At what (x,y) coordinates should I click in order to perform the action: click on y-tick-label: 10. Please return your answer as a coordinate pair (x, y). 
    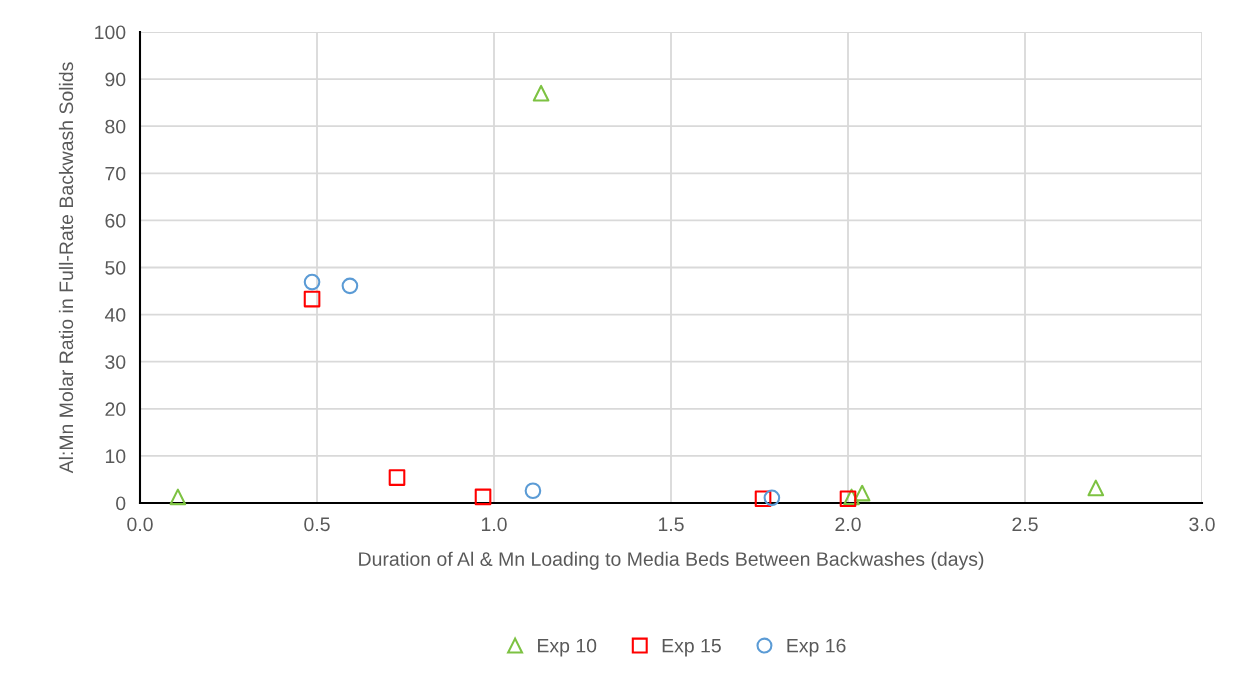
    Looking at the image, I should click on (115, 456).